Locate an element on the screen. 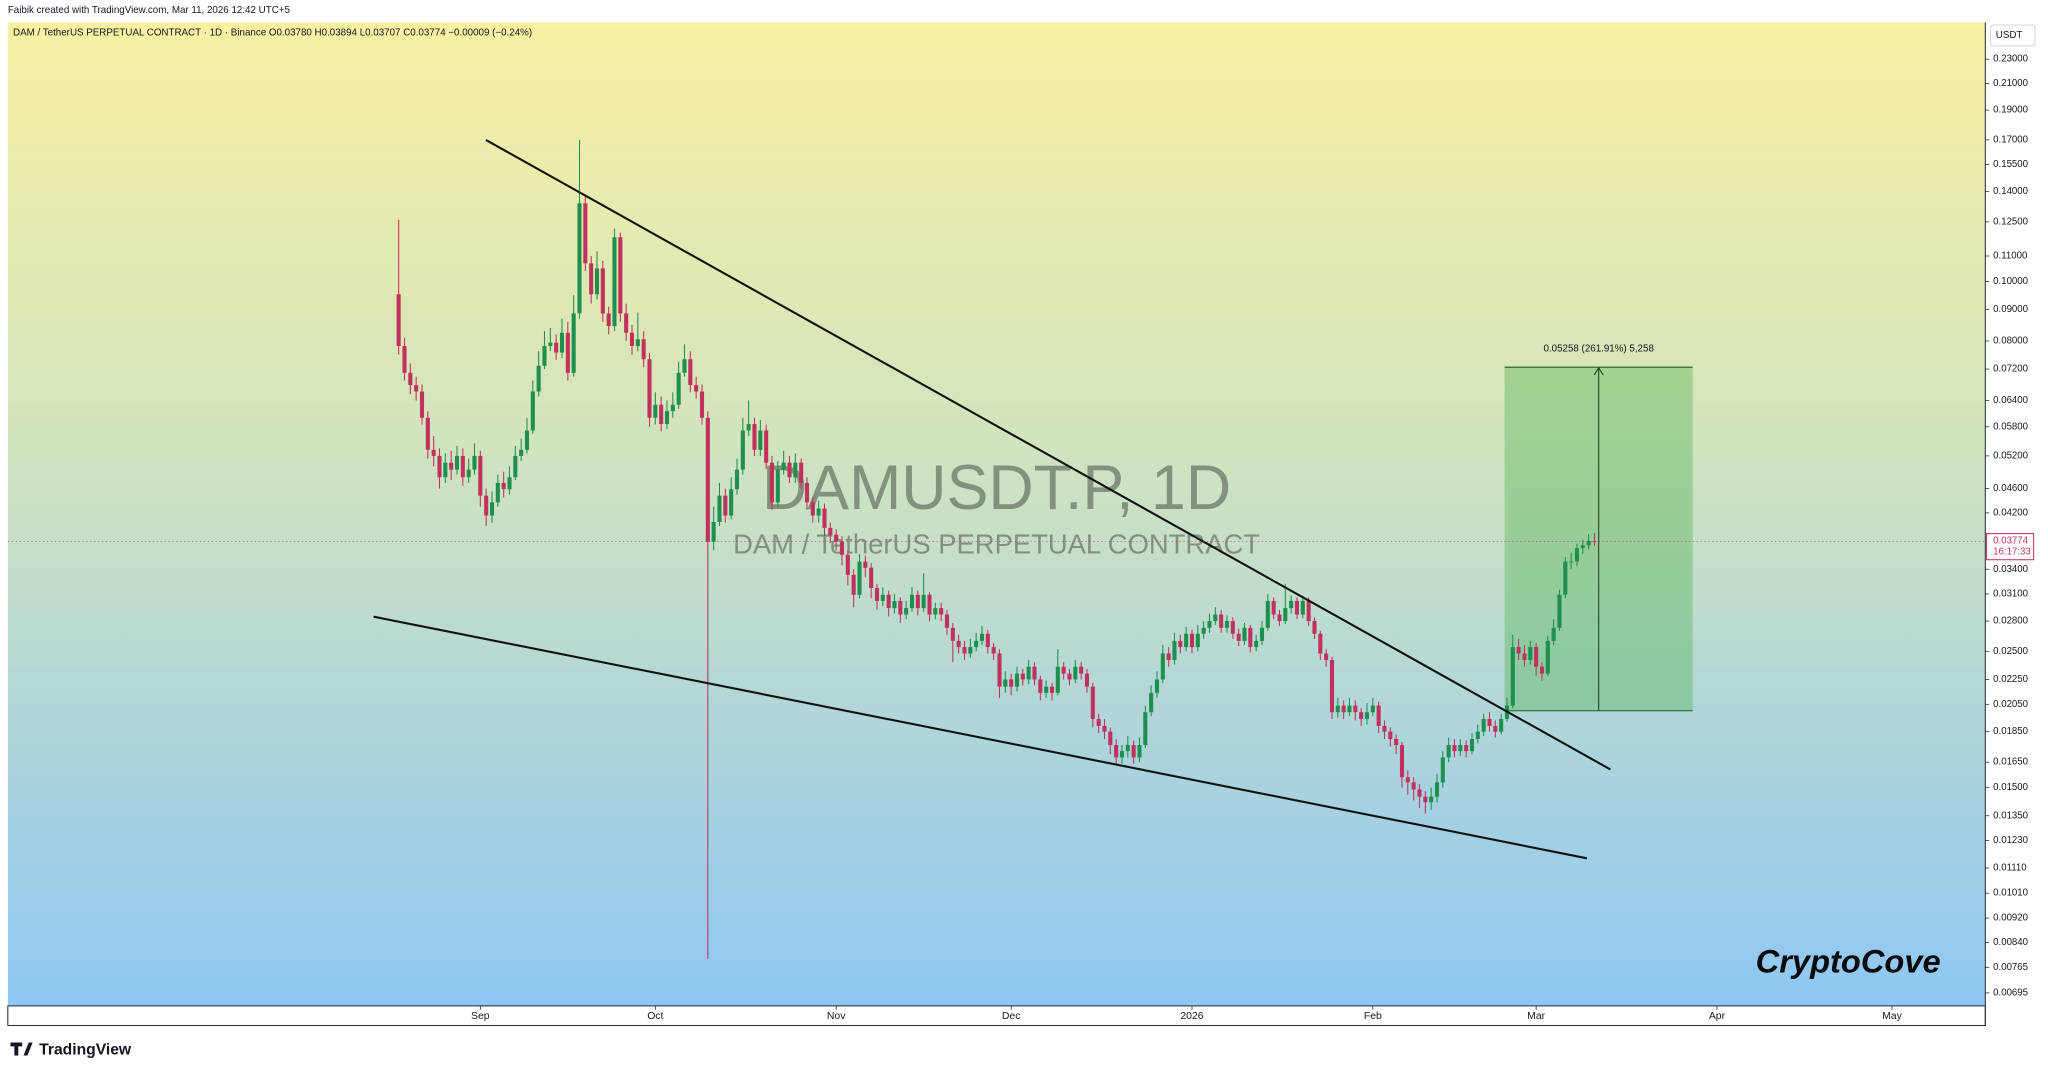 The height and width of the screenshot is (1074, 2048). y-tick-label: 0.09000 is located at coordinates (2010, 309).